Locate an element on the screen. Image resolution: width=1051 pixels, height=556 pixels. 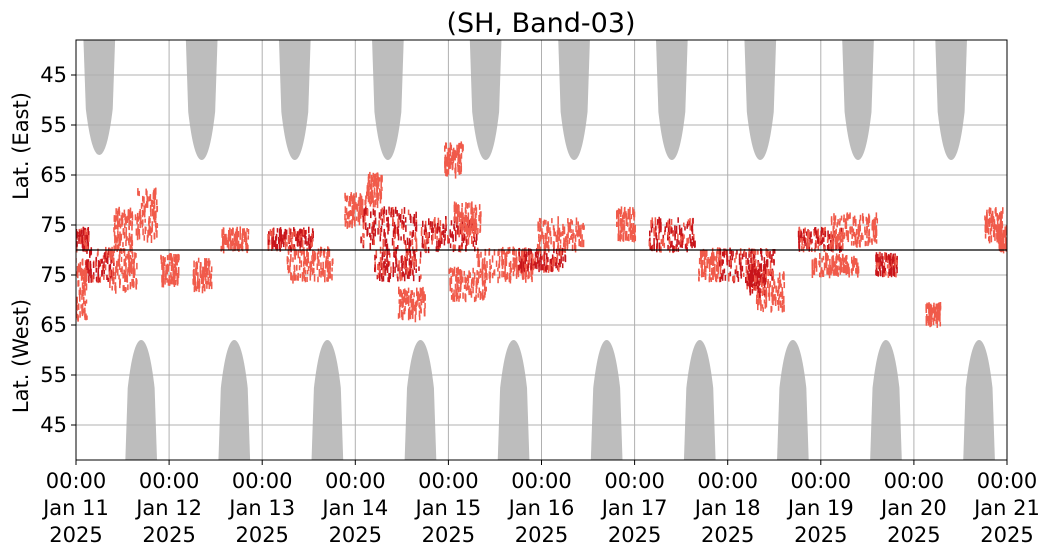
y-tick-label-east: 45 is located at coordinates (53, 75).